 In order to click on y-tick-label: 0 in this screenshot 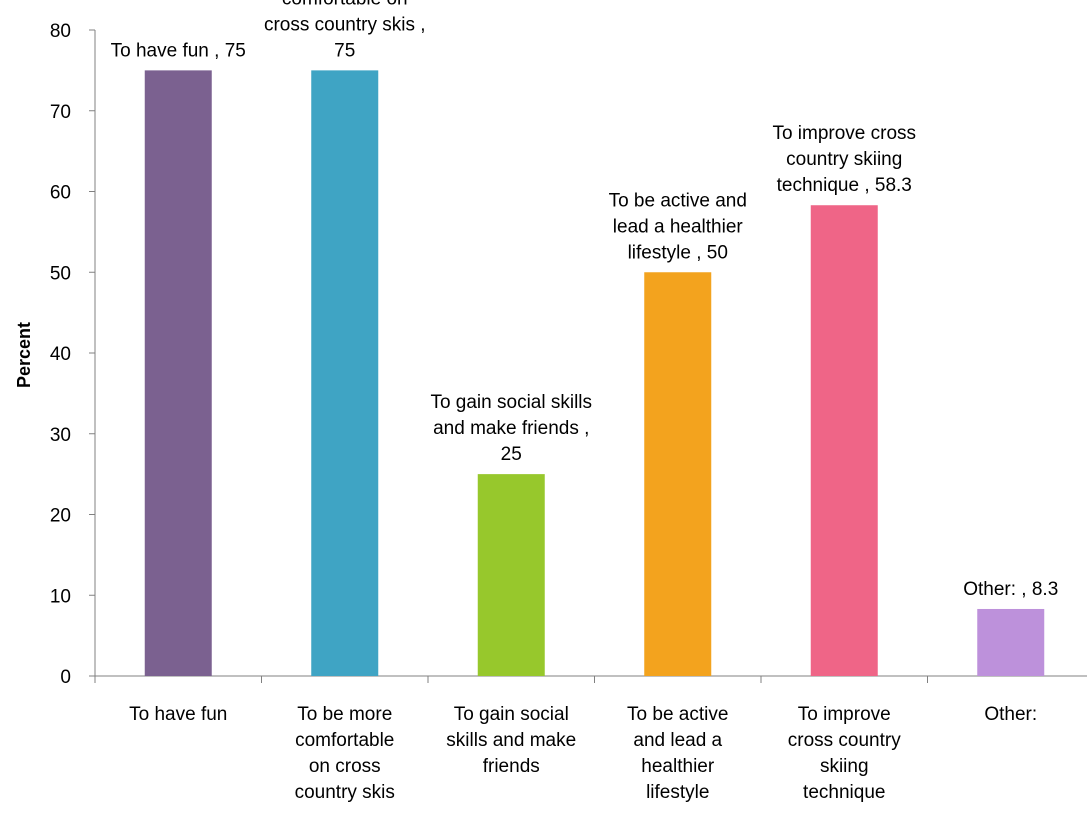, I will do `click(65, 677)`.